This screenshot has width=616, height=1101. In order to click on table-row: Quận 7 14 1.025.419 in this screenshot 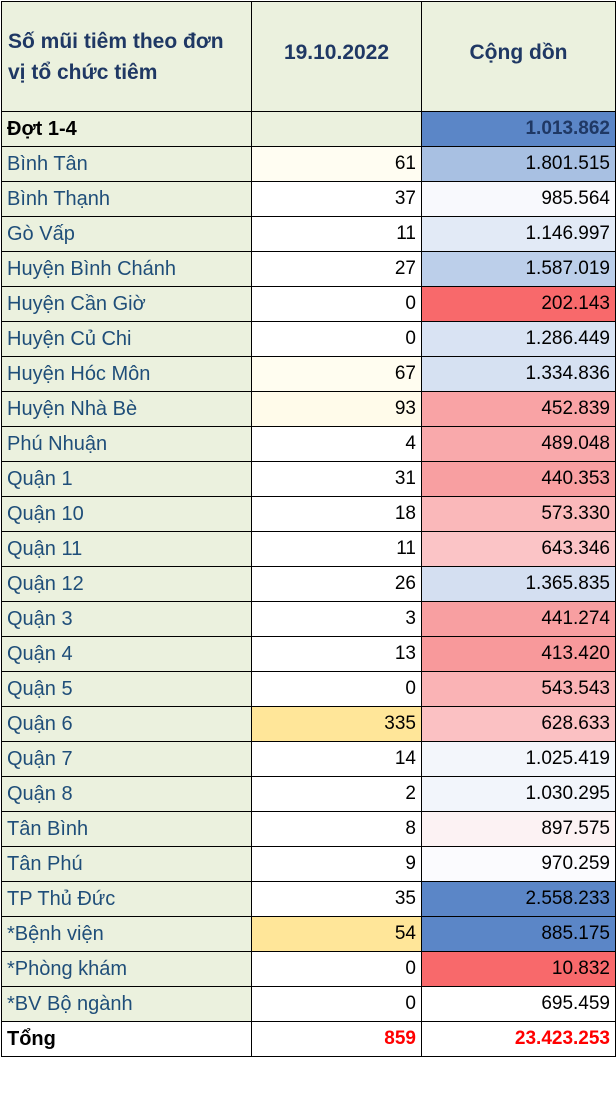, I will do `click(308, 759)`.